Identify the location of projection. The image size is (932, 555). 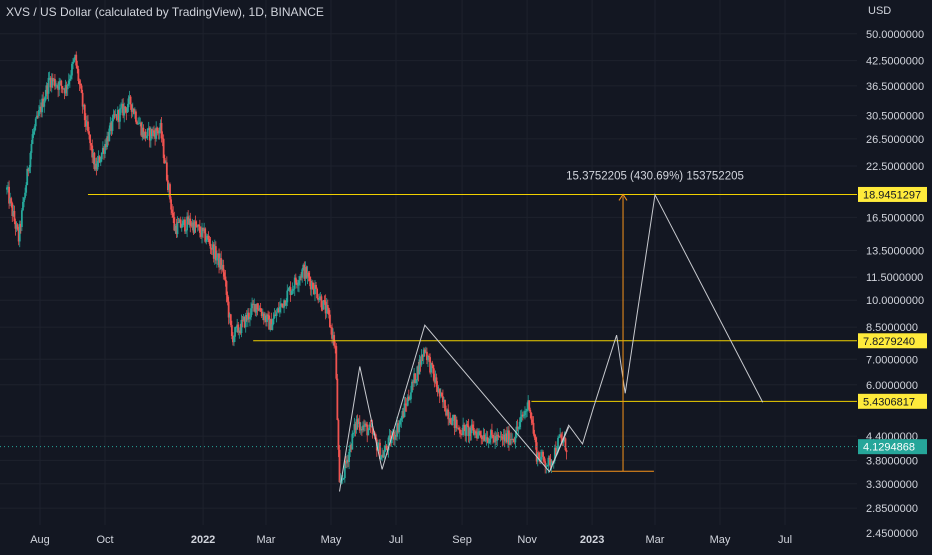
(656, 332).